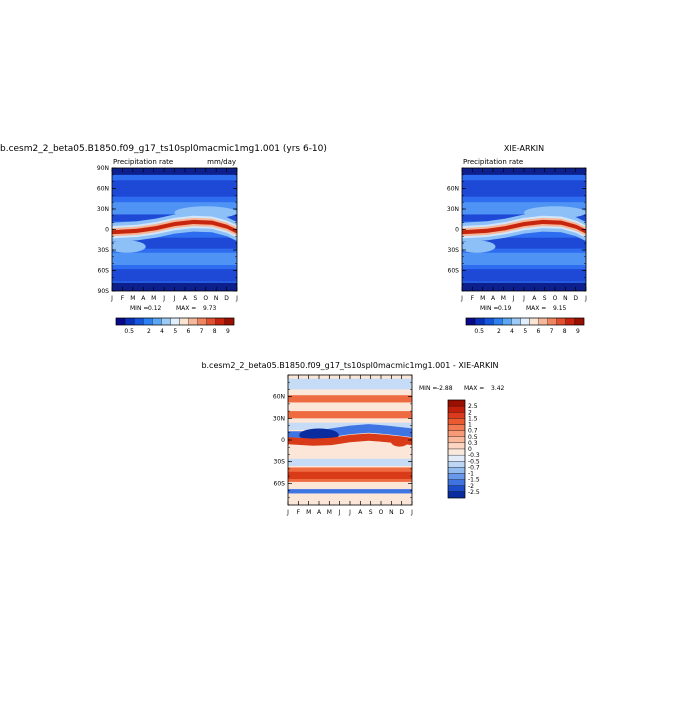  What do you see at coordinates (129, 246) in the screenshot?
I see `field-south-convection` at bounding box center [129, 246].